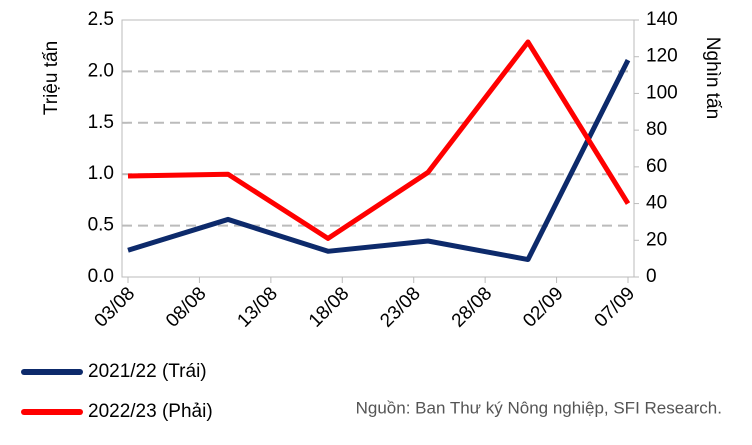  I want to click on x-tick-label: 02/09, so click(543, 307).